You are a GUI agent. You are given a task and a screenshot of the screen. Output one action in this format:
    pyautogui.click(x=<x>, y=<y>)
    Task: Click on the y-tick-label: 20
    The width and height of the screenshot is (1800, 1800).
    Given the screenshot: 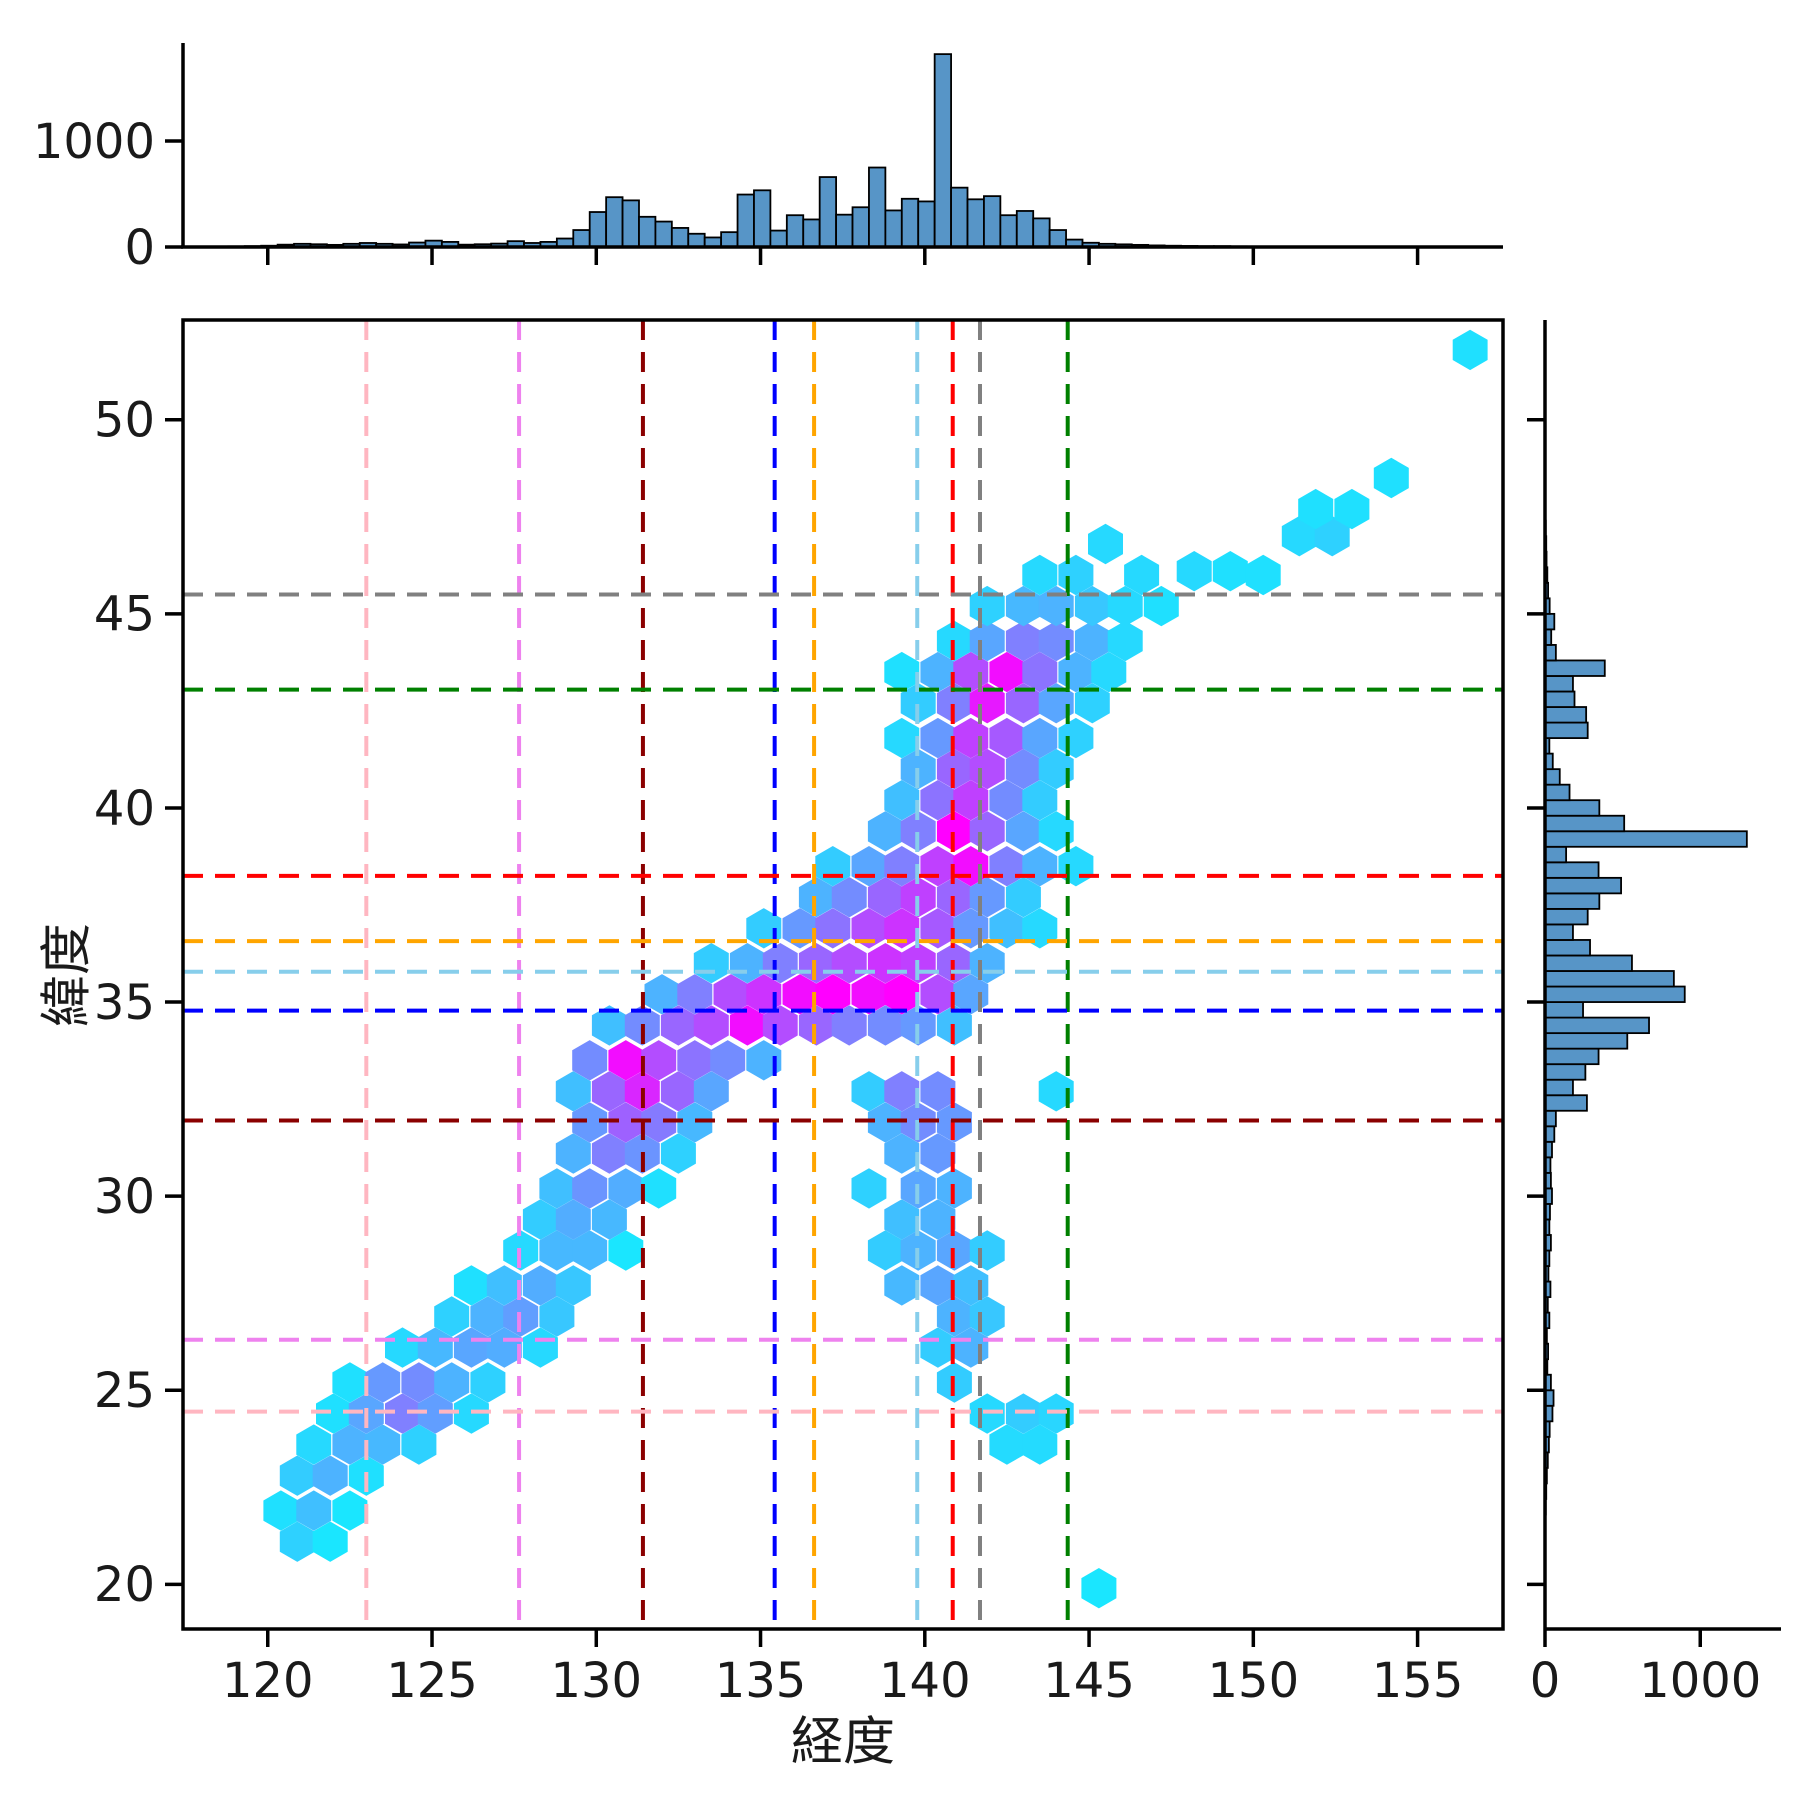 What is the action you would take?
    pyautogui.click(x=124, y=1585)
    